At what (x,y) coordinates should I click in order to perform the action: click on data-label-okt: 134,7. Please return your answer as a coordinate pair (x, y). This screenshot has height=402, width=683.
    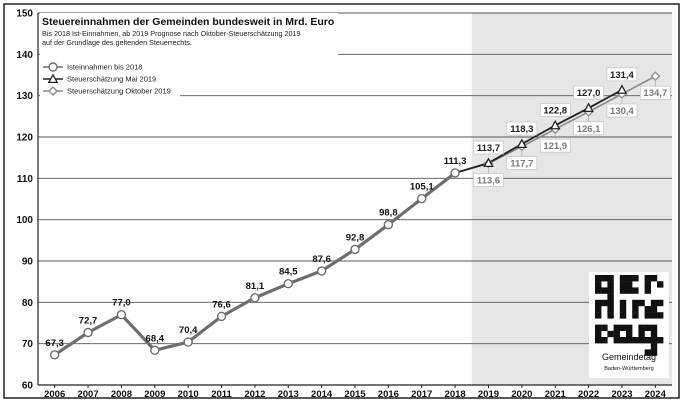
    Looking at the image, I should click on (655, 93).